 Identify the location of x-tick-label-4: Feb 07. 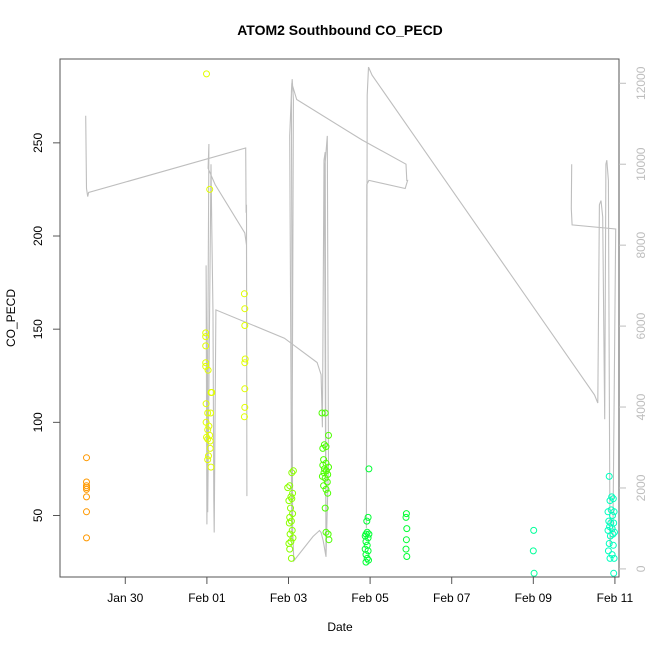
(452, 598).